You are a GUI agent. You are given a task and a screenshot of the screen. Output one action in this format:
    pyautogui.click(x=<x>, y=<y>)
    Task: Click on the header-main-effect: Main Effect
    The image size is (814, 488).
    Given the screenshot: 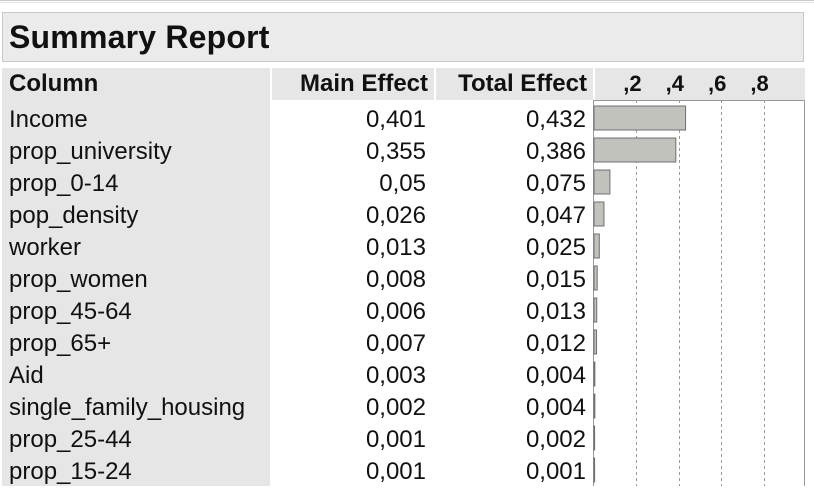 What is the action you would take?
    pyautogui.click(x=352, y=84)
    